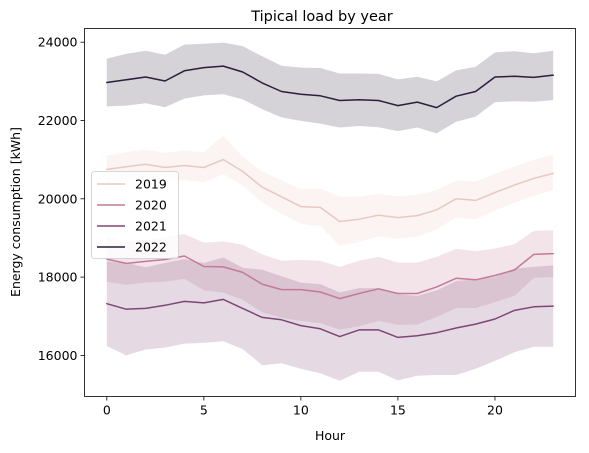 The image size is (589, 453). I want to click on y-tick-label: 18000, so click(58, 277).